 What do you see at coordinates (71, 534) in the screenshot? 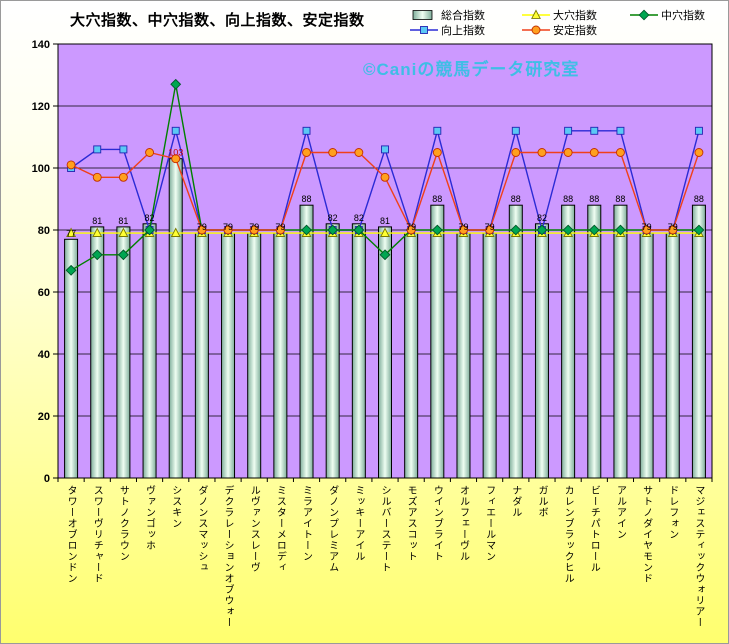
I see `x-axis-label: タワーオブロンドン` at bounding box center [71, 534].